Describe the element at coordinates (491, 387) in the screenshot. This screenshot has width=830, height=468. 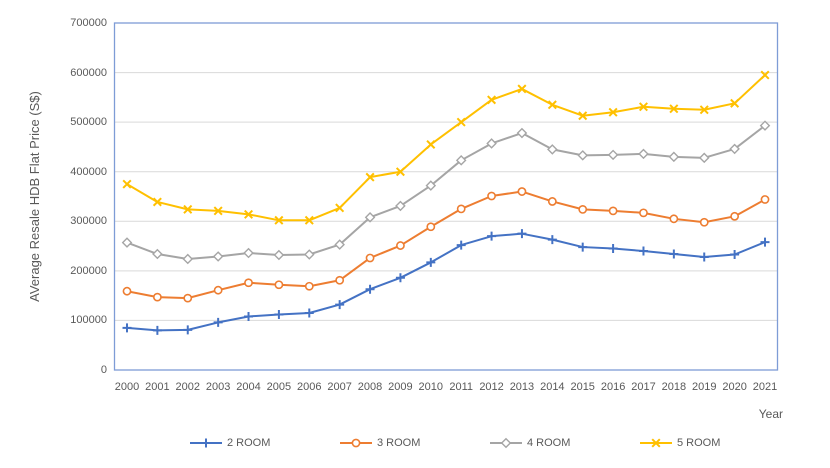
I see `x-tick-label: 2012` at that location.